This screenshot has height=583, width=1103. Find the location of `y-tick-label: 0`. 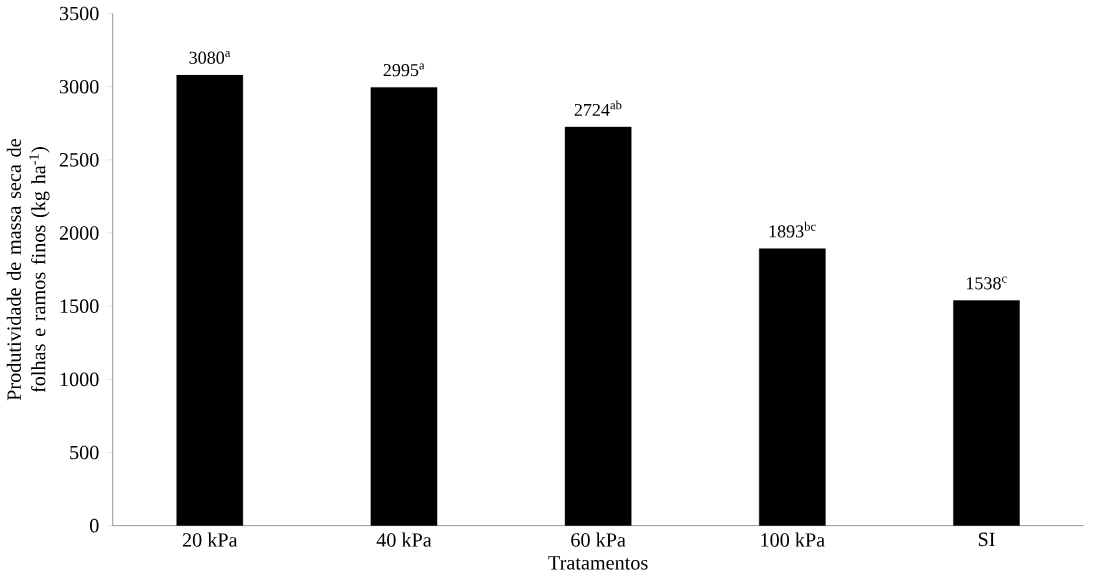

y-tick-label: 0 is located at coordinates (94, 525).